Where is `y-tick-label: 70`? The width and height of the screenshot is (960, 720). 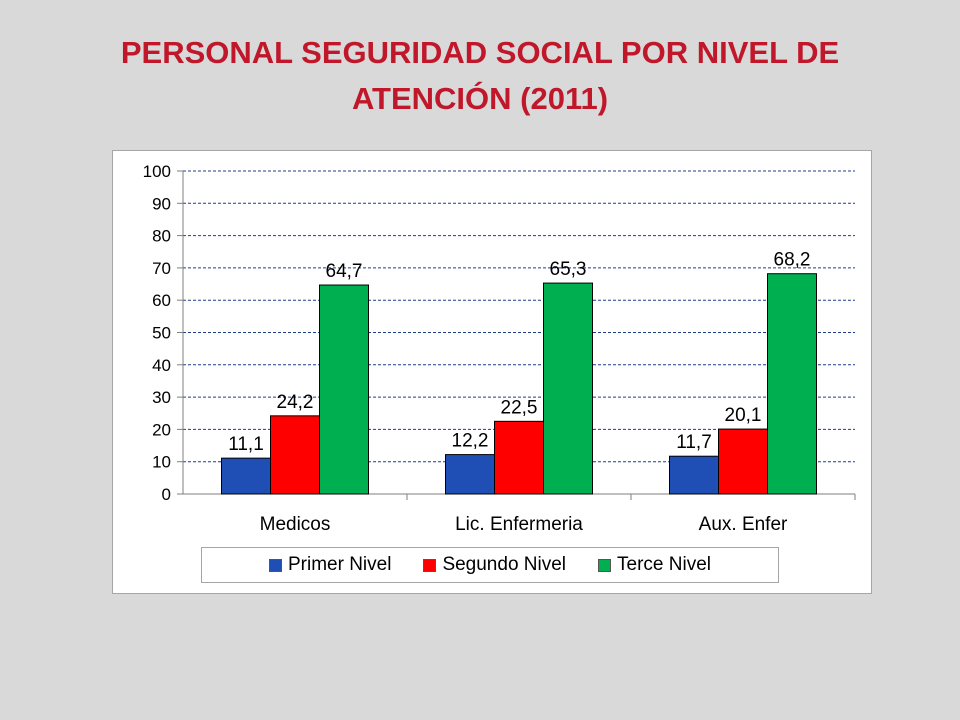
y-tick-label: 70 is located at coordinates (161, 268).